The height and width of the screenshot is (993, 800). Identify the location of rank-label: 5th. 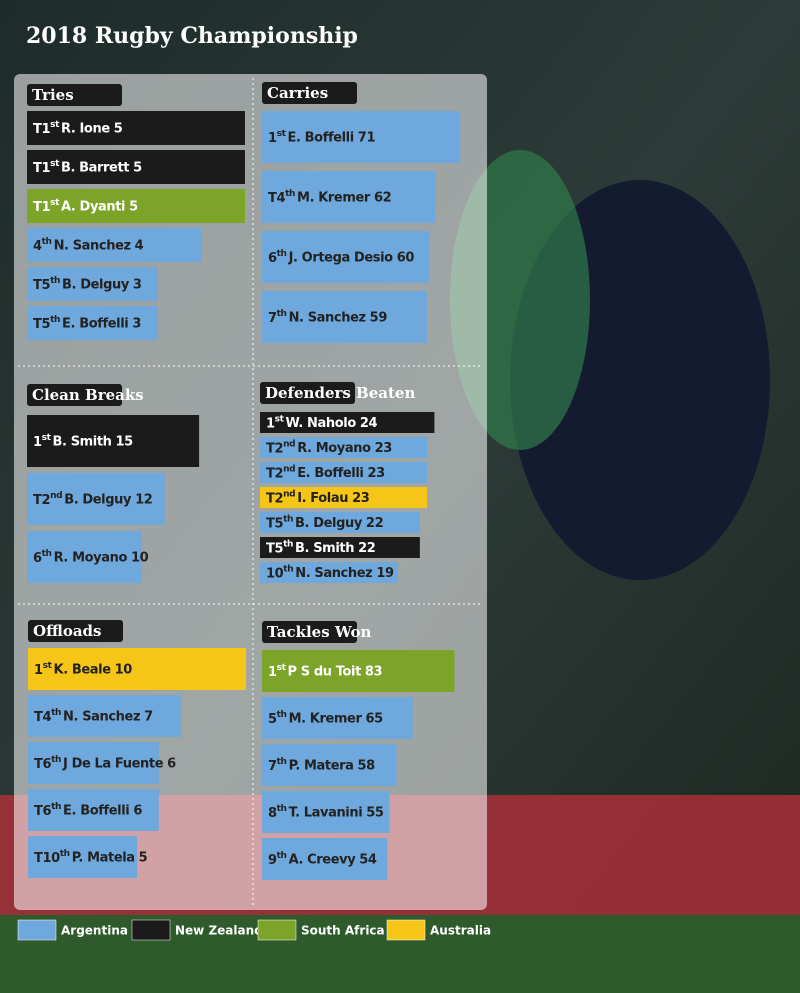
(277, 718).